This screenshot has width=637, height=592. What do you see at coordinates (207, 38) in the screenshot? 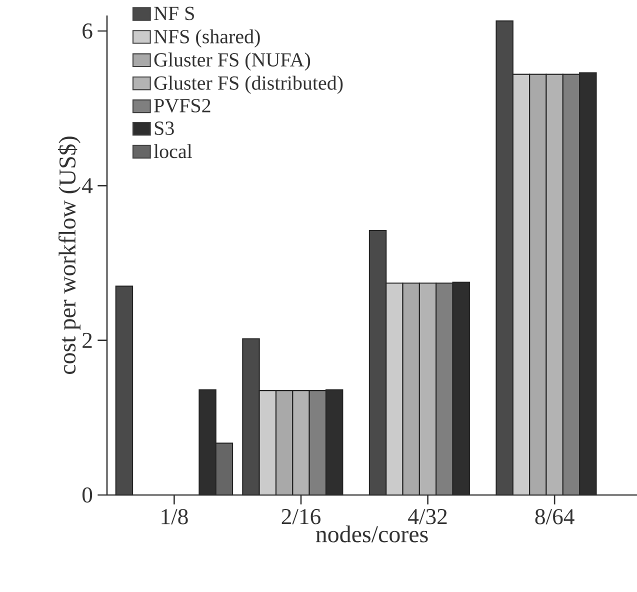
I see `legend-label: NFS (shared)` at bounding box center [207, 38].